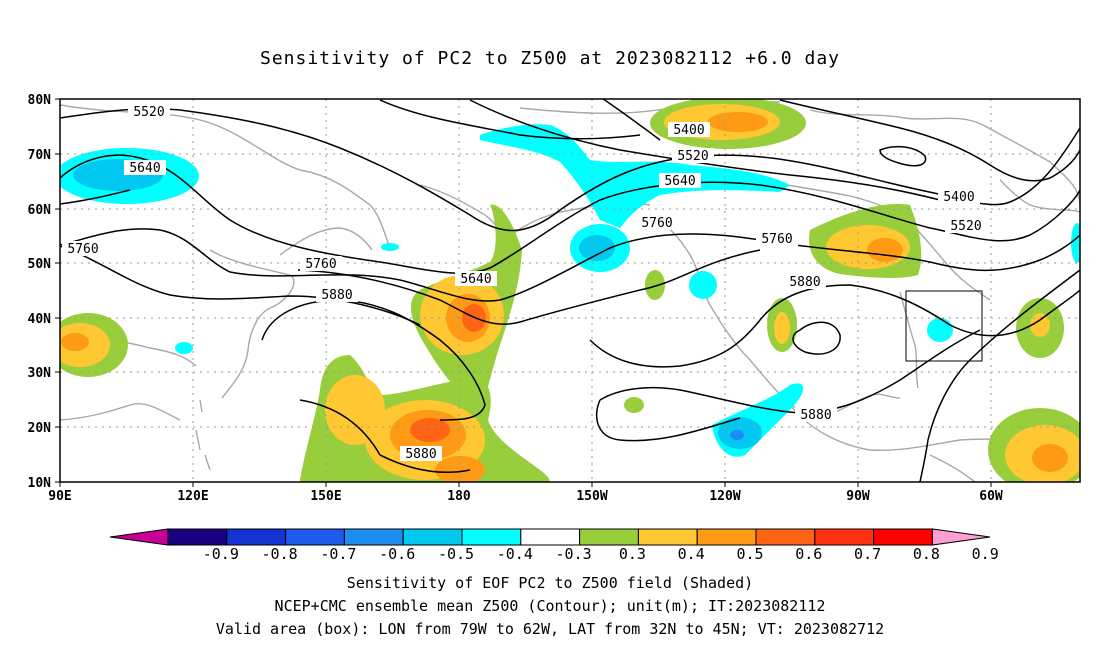 This screenshot has height=650, width=1100. Describe the element at coordinates (525, 496) in the screenshot. I see `longitude-labels: 90E 120E 150E 180 150W 120W 90W 60W` at that location.